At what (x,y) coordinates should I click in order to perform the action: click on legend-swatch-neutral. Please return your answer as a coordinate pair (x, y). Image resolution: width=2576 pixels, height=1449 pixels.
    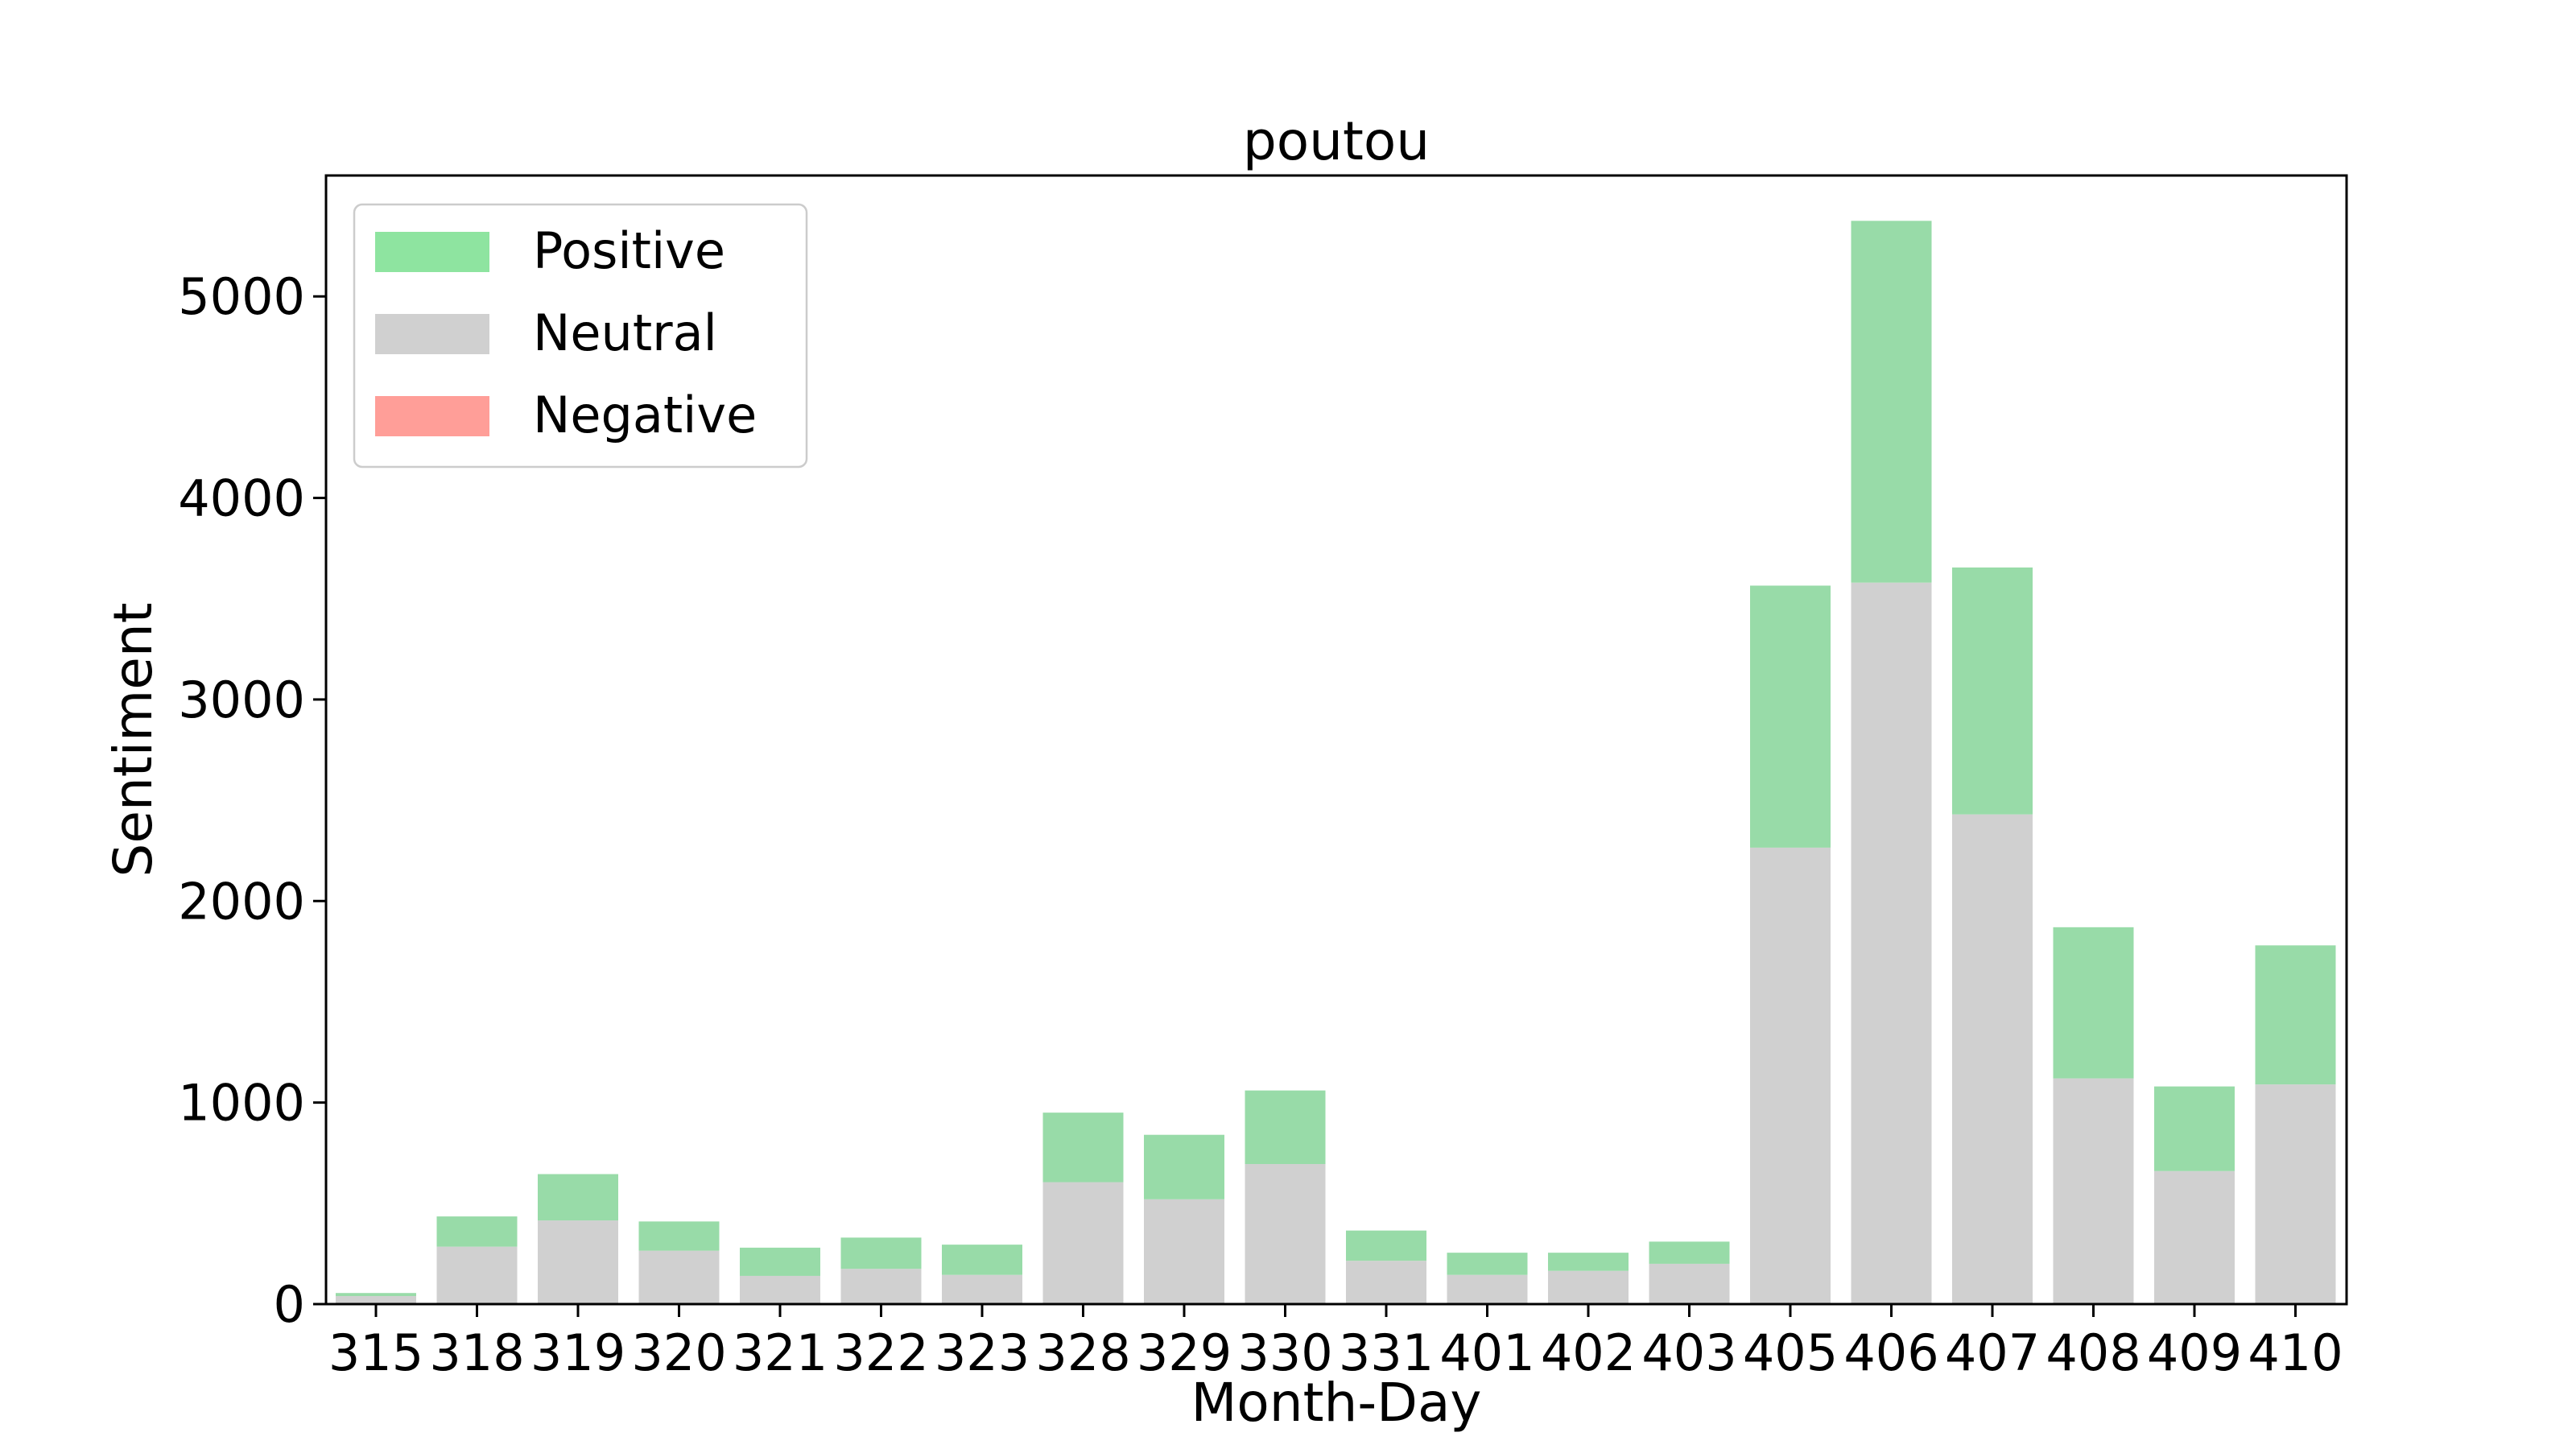
    Looking at the image, I should click on (432, 334).